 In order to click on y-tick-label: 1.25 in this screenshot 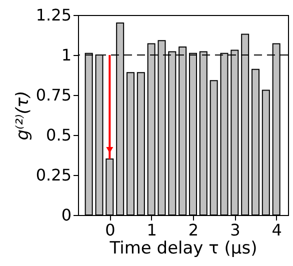, I will do `click(54, 15)`.